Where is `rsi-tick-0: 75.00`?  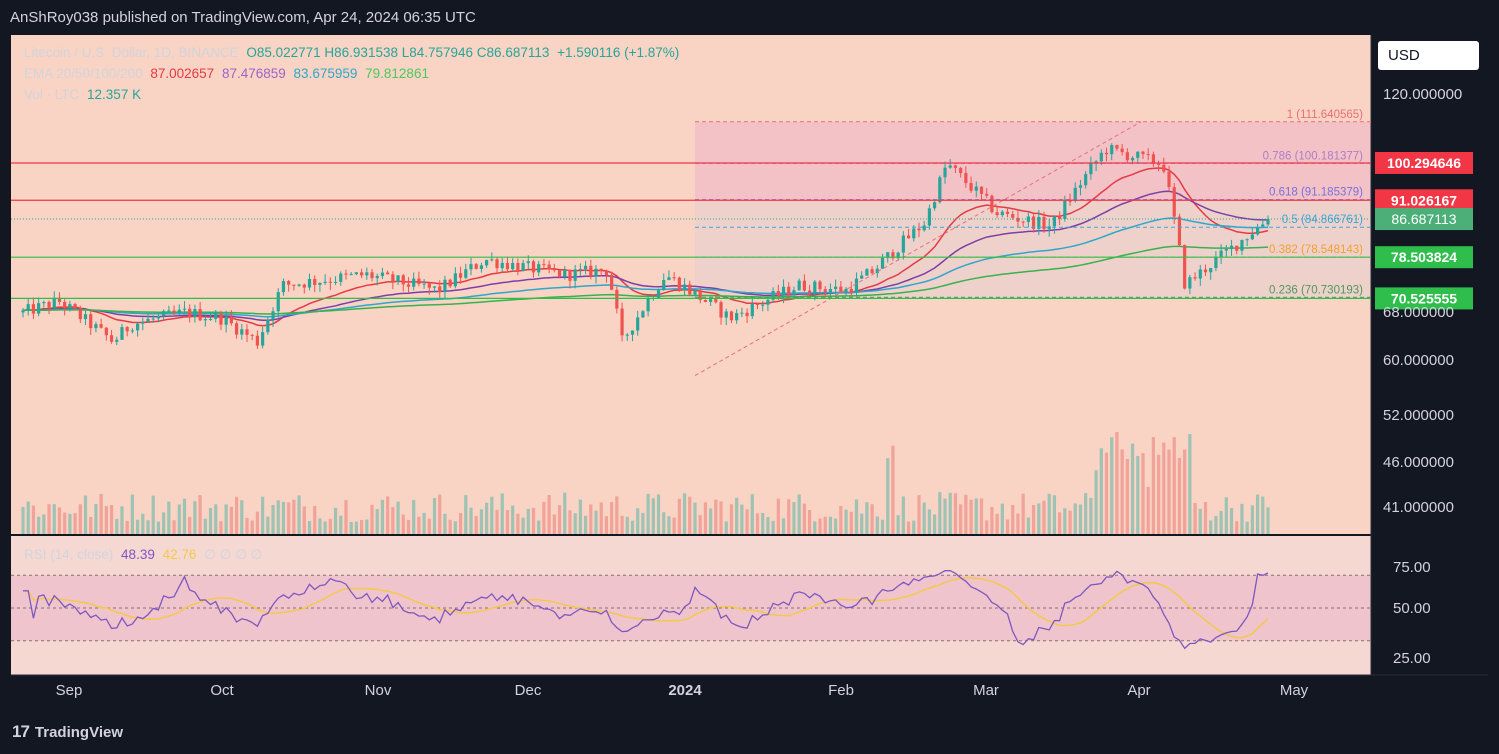 rsi-tick-0: 75.00 is located at coordinates (1412, 567).